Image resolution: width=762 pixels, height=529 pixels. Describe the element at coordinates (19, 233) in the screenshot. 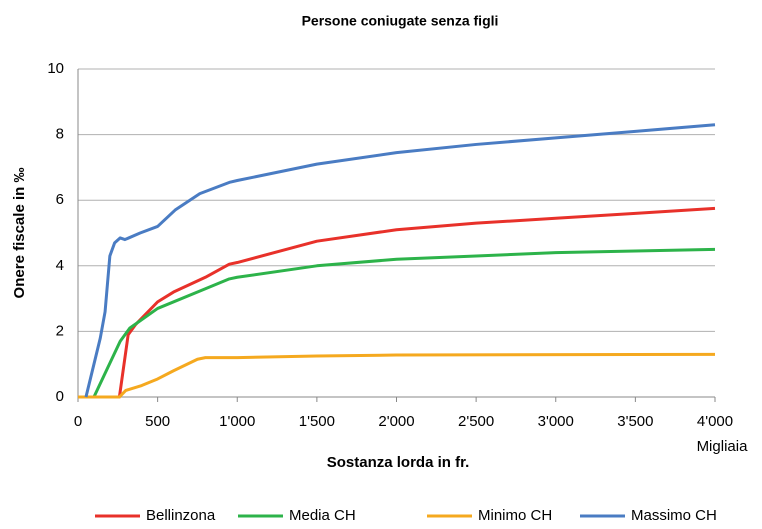

I see `y-axis-label: Onere fiscale in ‰` at that location.